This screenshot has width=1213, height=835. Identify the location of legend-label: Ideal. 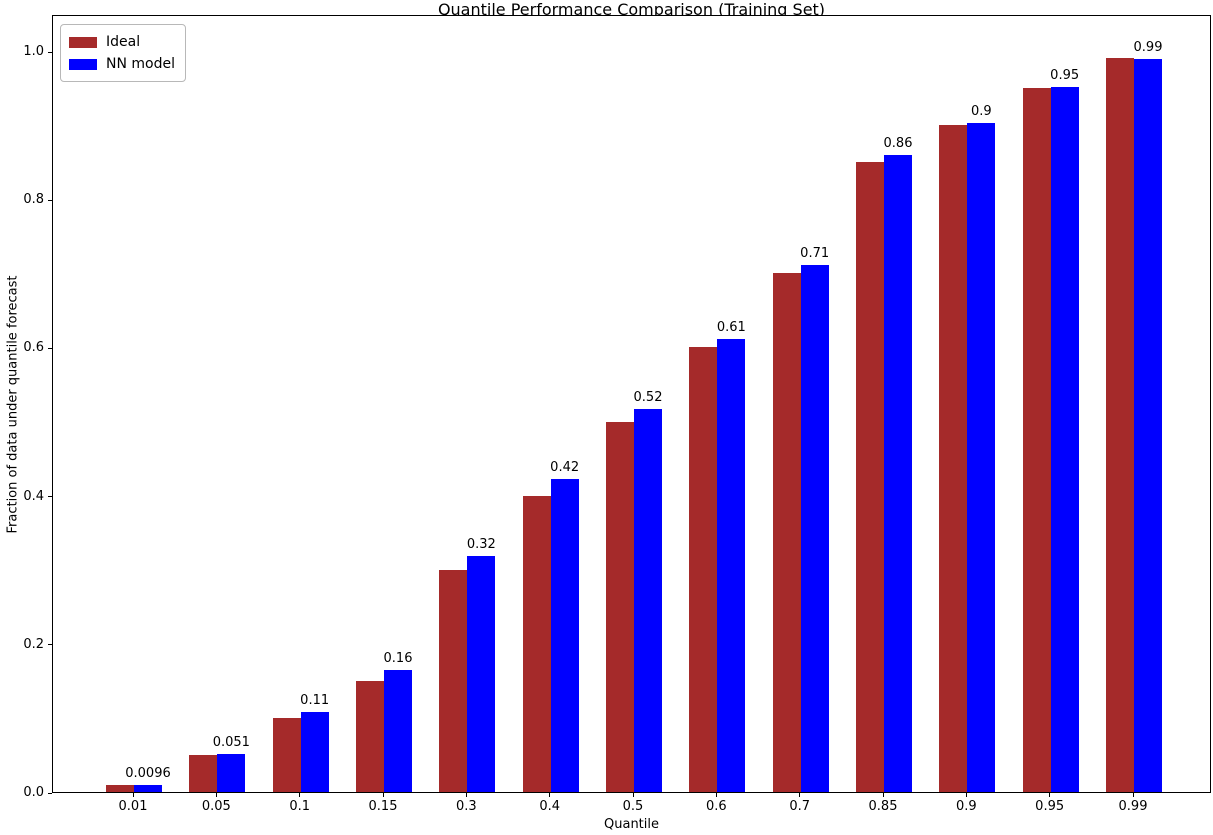
(123, 42).